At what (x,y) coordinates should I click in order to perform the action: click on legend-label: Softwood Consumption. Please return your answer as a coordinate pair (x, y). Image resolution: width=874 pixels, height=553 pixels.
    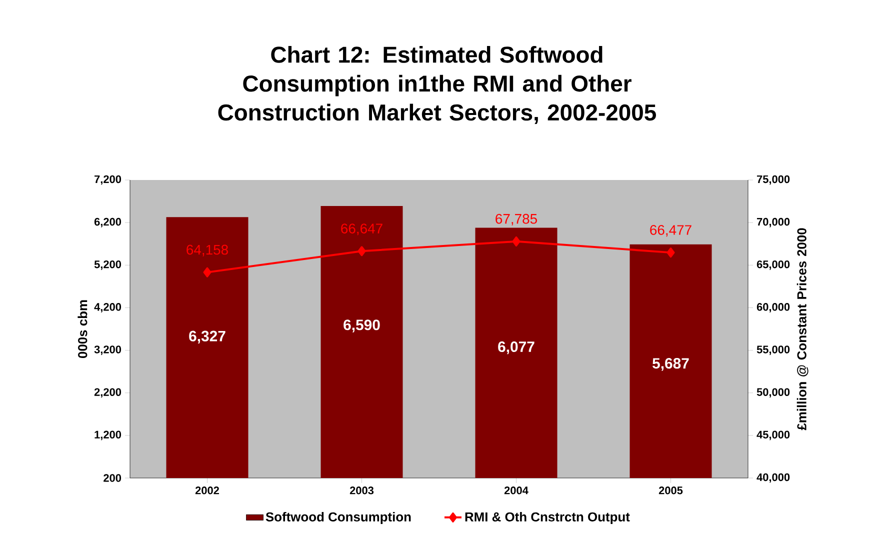
    Looking at the image, I should click on (338, 518).